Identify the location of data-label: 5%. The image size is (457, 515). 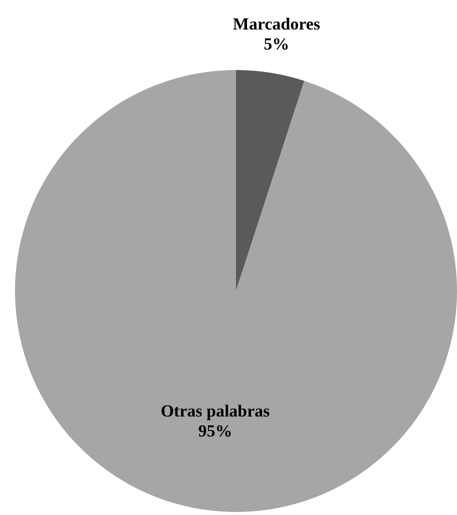
(277, 44).